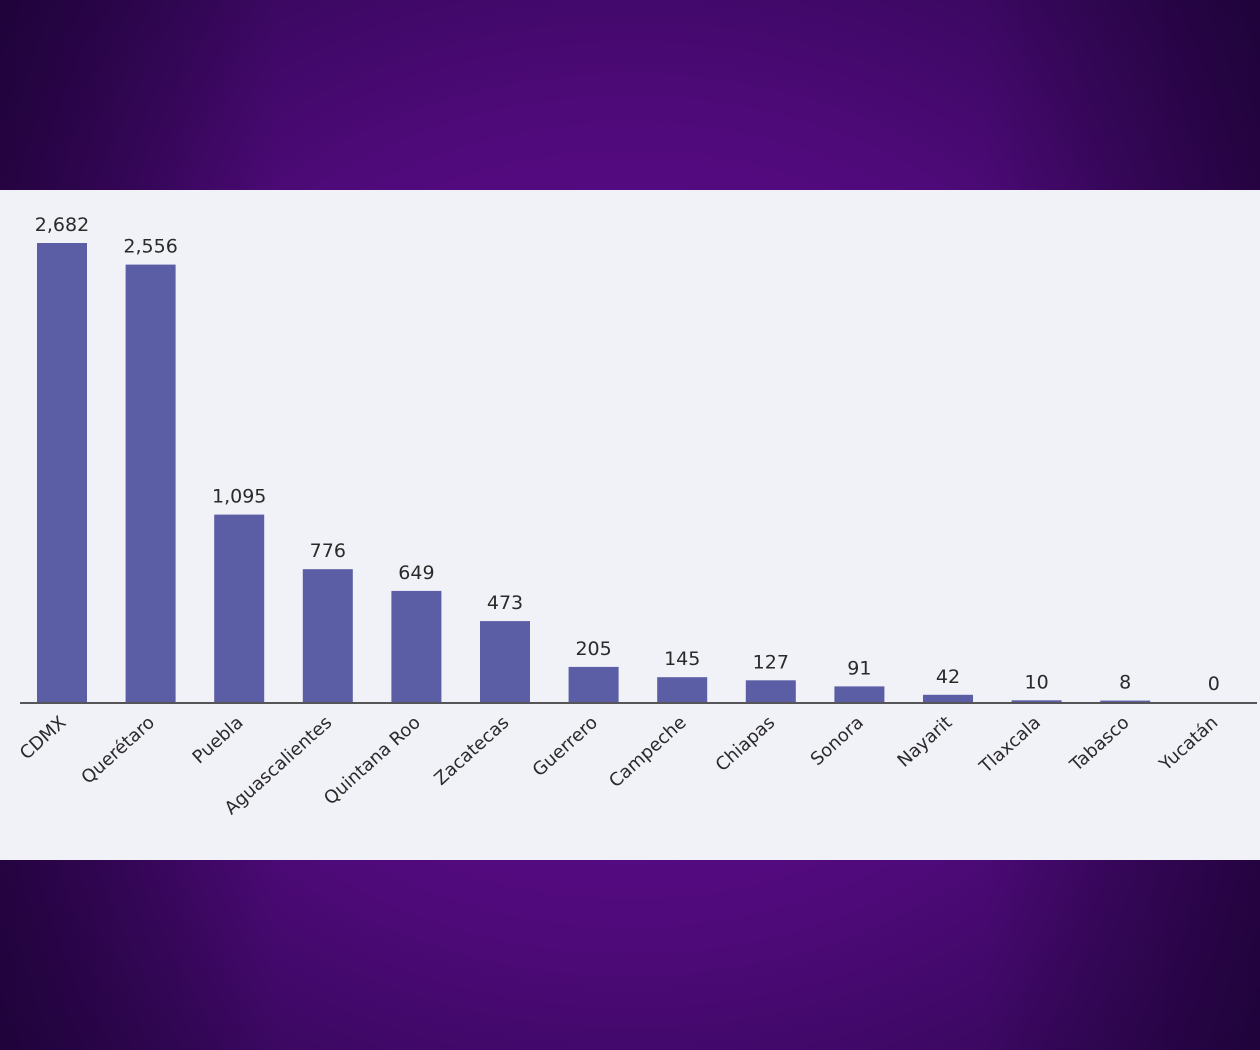 The width and height of the screenshot is (1260, 1050). What do you see at coordinates (1010, 745) in the screenshot?
I see `x-tick-label-11: Tlaxcala` at bounding box center [1010, 745].